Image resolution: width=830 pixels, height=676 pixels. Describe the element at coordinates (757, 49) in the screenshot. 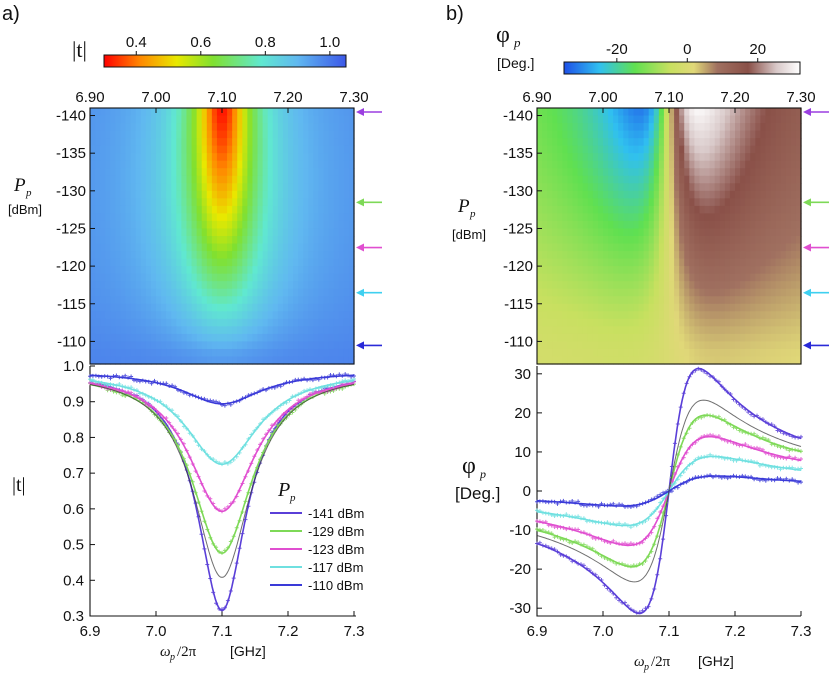

I see `colorbar-b-tick-label: 20` at that location.